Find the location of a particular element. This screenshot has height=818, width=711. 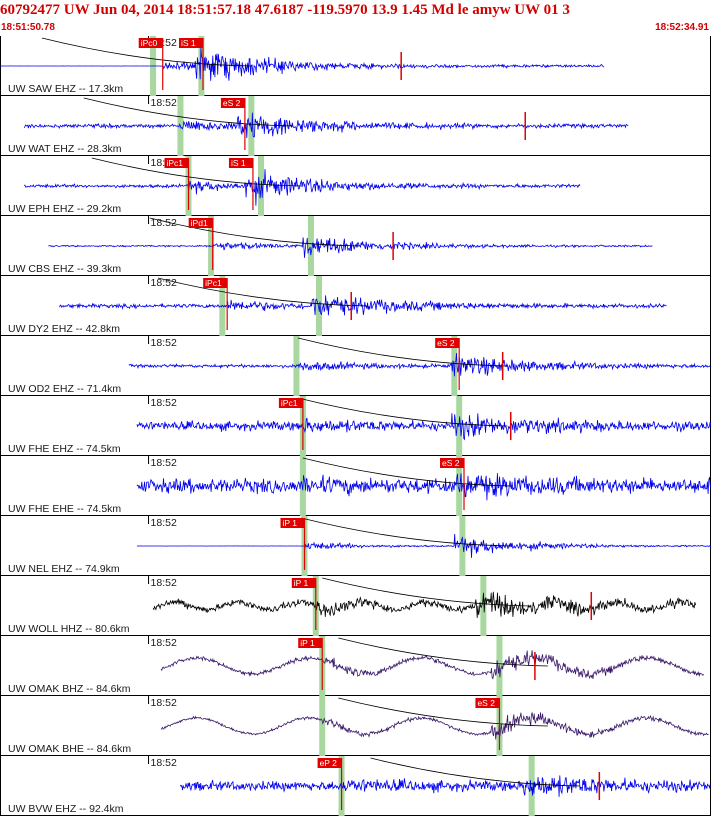

station-label: UW SAW EHZ -- 17.3km is located at coordinates (65, 89).